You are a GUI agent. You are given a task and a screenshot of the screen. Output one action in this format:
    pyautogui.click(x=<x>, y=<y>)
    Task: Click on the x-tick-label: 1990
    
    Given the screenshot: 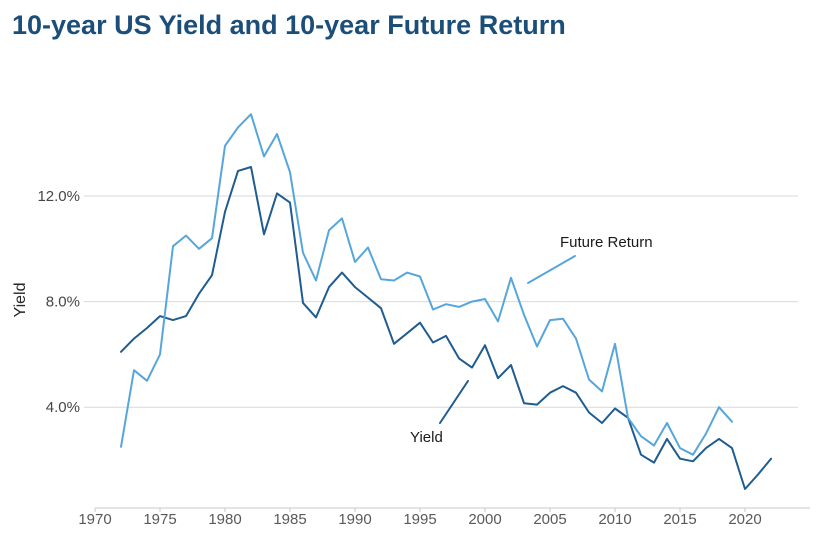 What is the action you would take?
    pyautogui.click(x=354, y=519)
    